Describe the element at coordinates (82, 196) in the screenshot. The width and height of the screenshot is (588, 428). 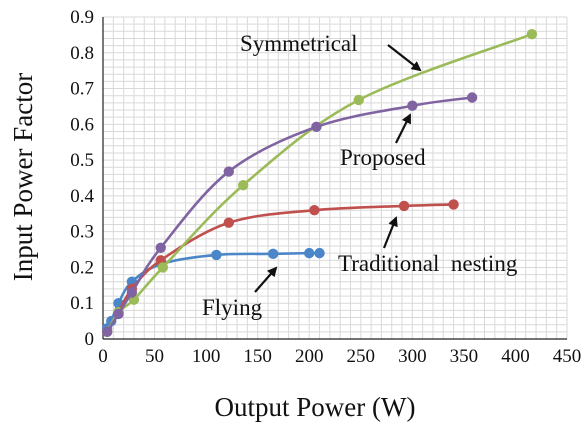
I see `y-tick-label: 0.4` at that location.